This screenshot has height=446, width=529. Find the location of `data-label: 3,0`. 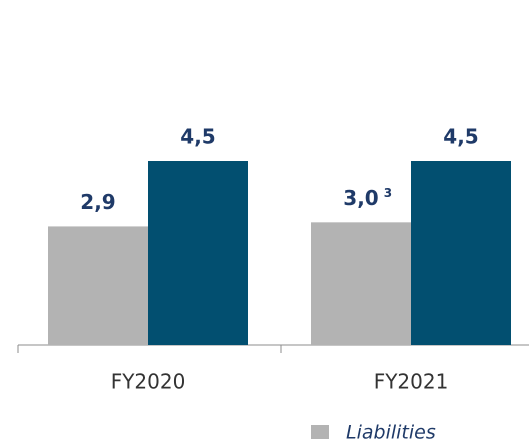

data-label: 3,0 is located at coordinates (360, 198).